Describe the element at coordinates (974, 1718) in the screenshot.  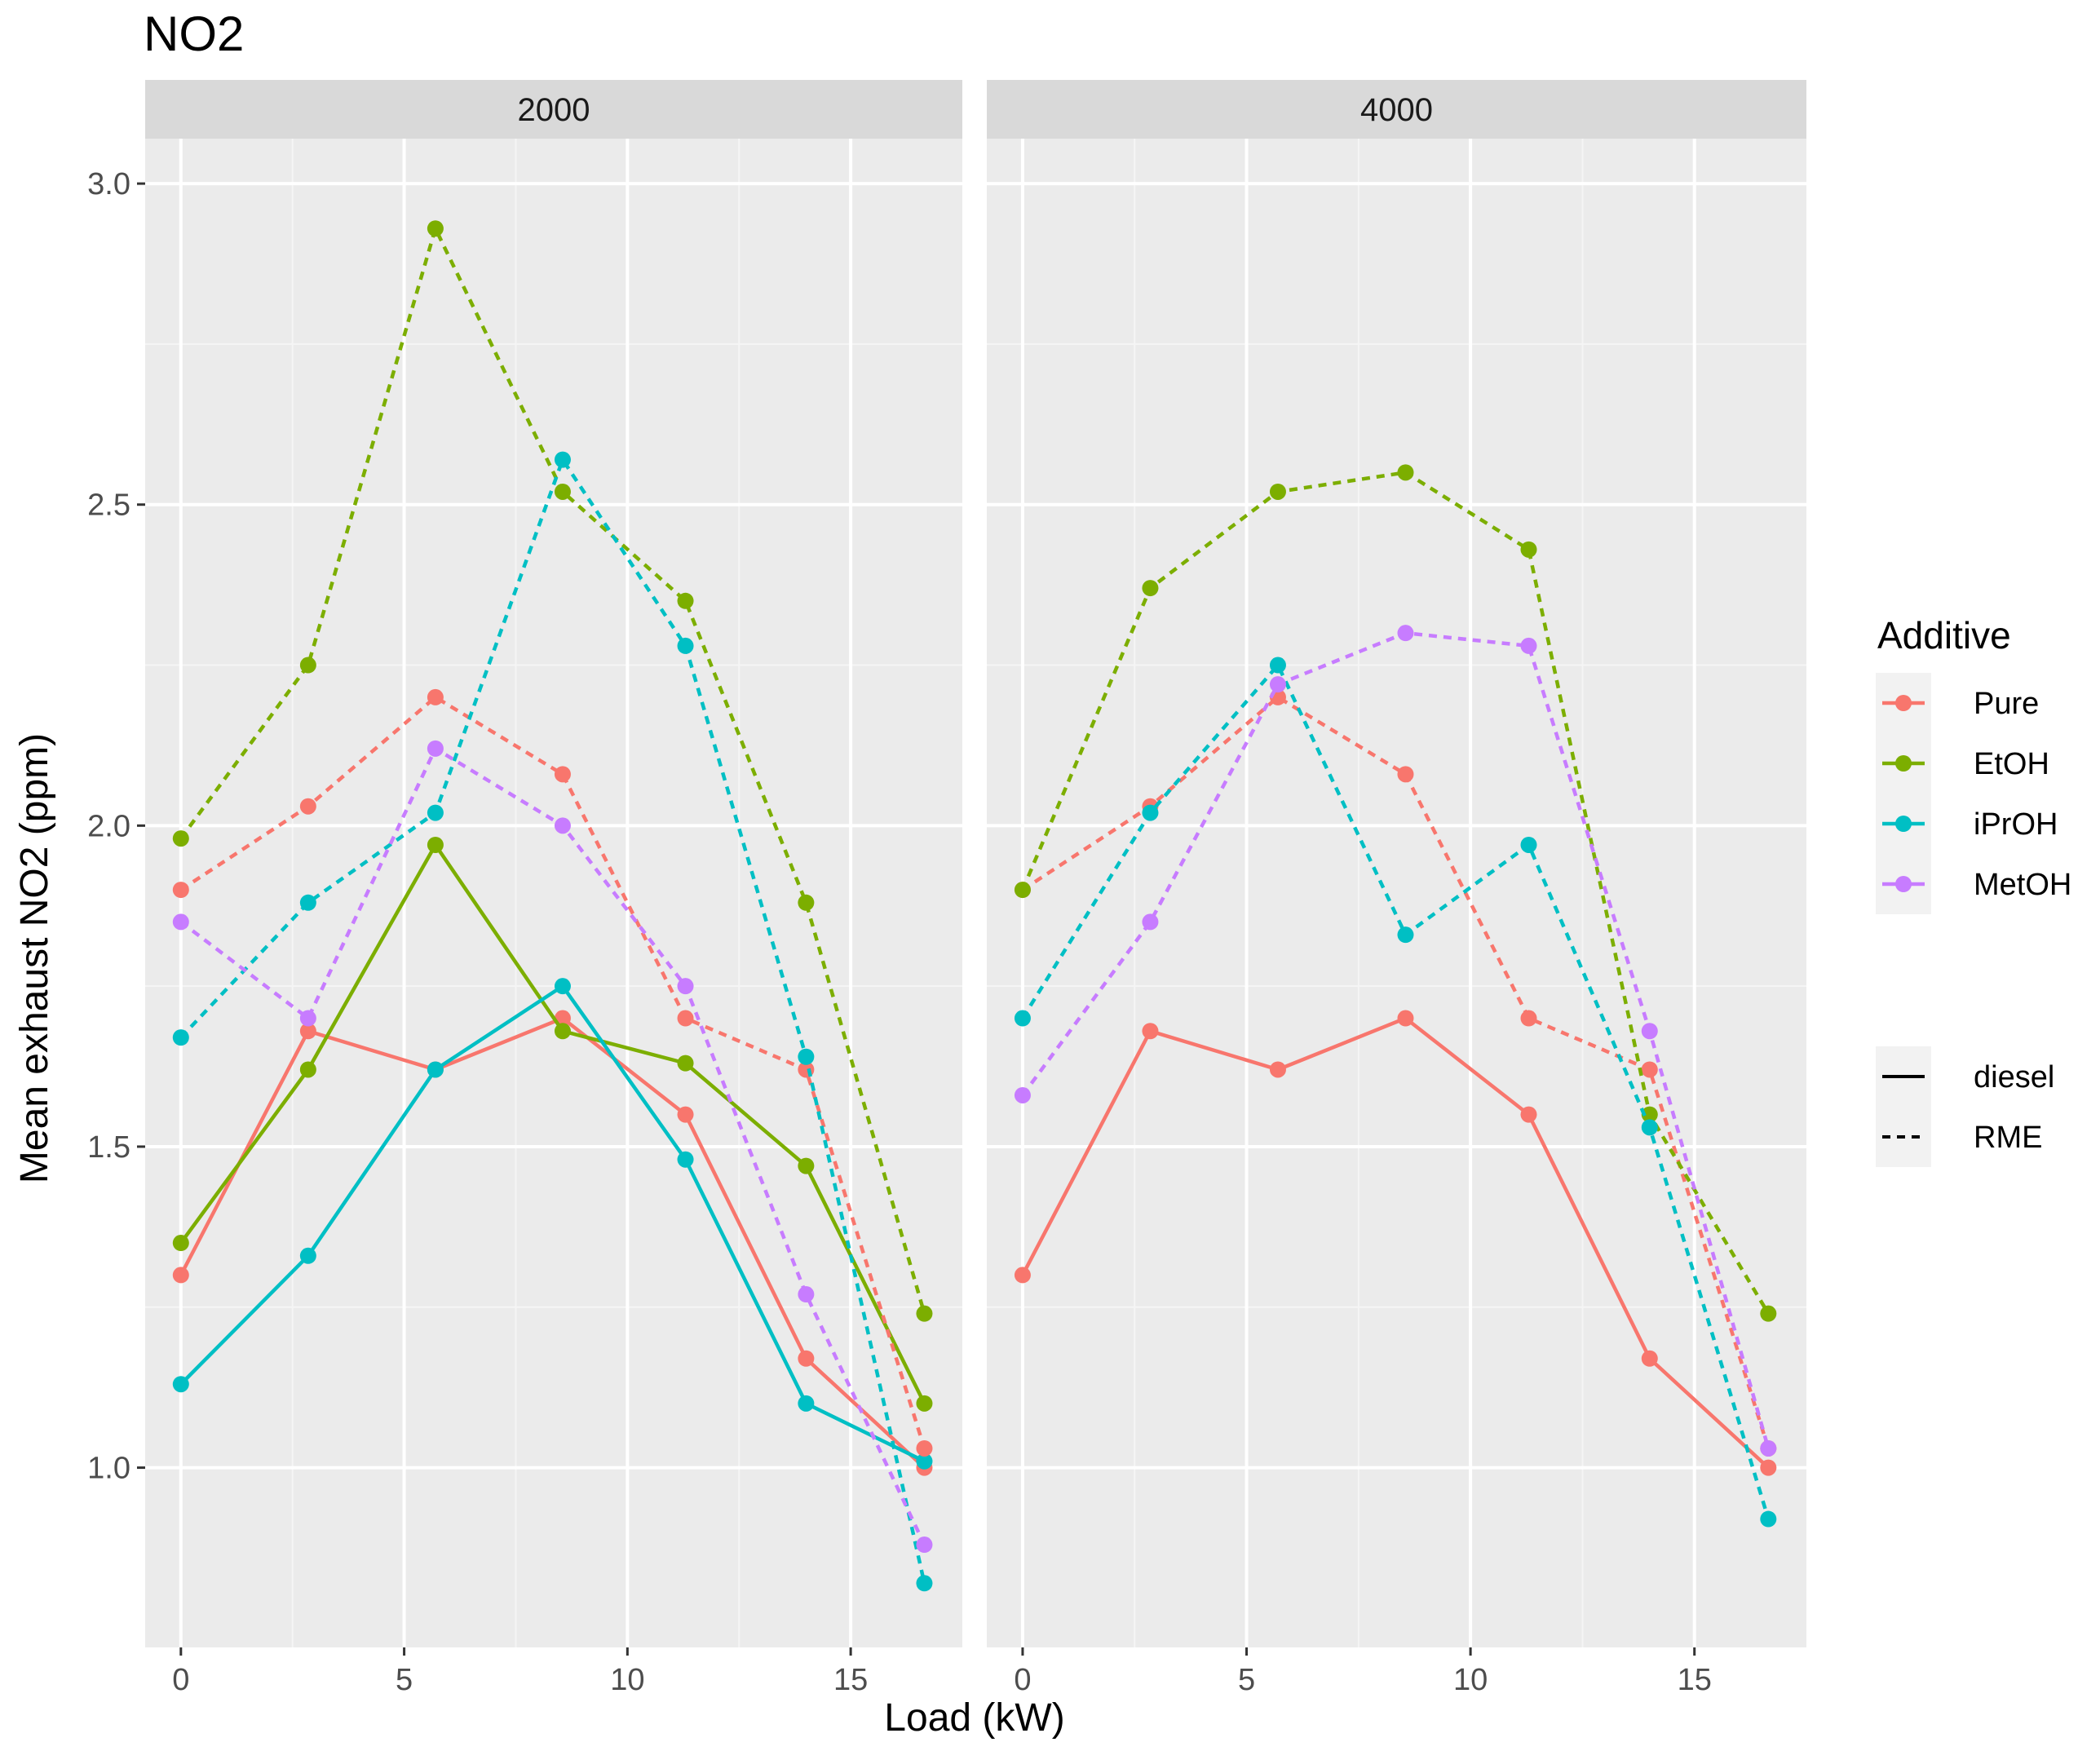
I see `x-axis-title: Load (kW)` at that location.